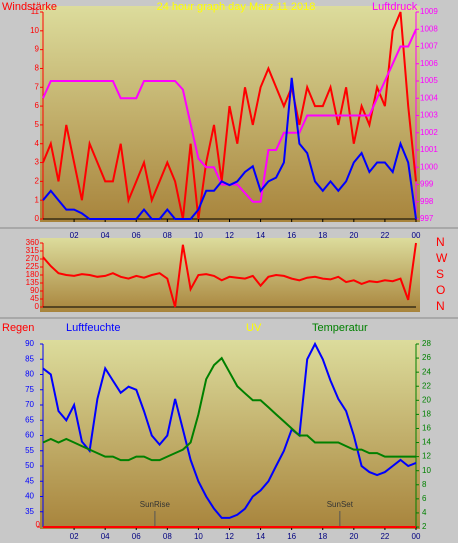  Describe the element at coordinates (426, 413) in the screenshot. I see `y2-tick-label: 18` at that location.